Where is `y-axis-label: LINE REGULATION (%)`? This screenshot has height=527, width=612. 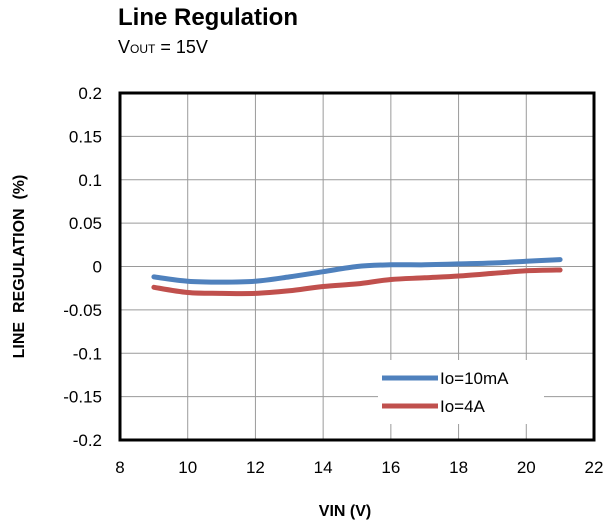 y-axis-label: LINE REGULATION (%) is located at coordinates (19, 267).